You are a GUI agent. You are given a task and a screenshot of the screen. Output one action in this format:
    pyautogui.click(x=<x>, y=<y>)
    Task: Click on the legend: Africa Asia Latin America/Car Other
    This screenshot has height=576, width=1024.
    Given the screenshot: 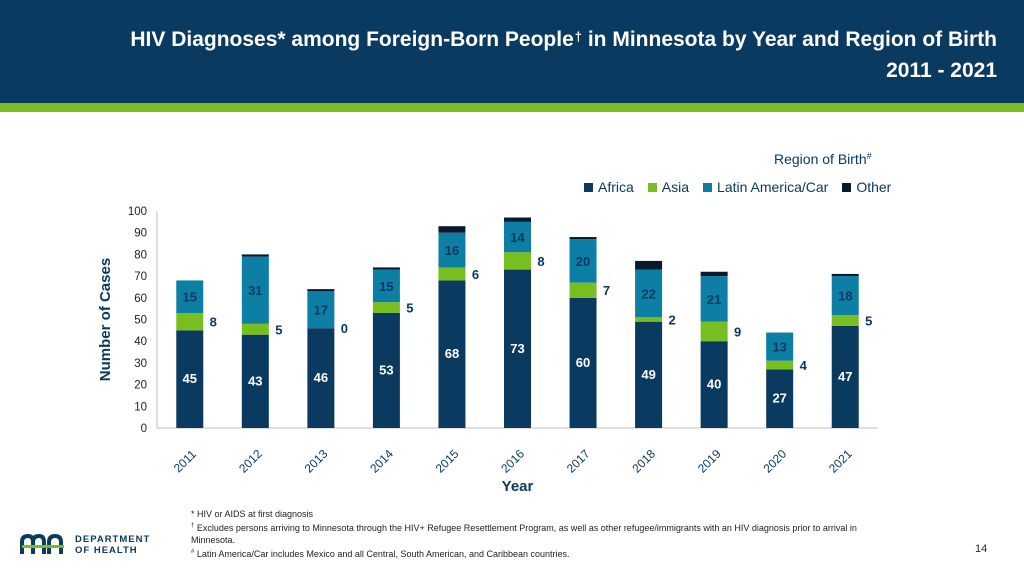 What is the action you would take?
    pyautogui.click(x=737, y=187)
    